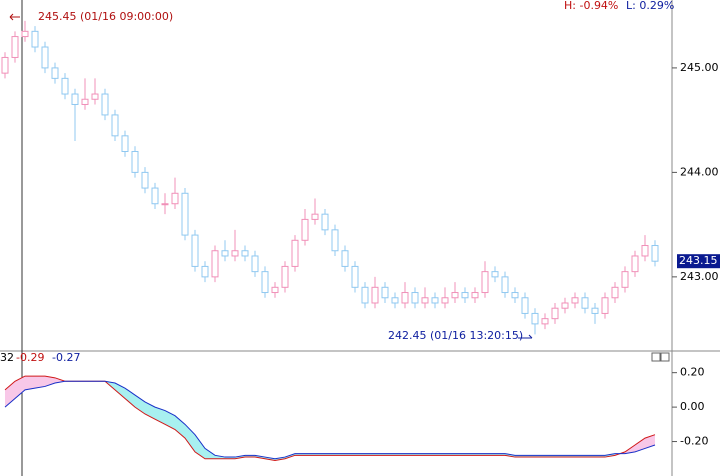  Describe the element at coordinates (665, 357) in the screenshot. I see `close-button` at that location.